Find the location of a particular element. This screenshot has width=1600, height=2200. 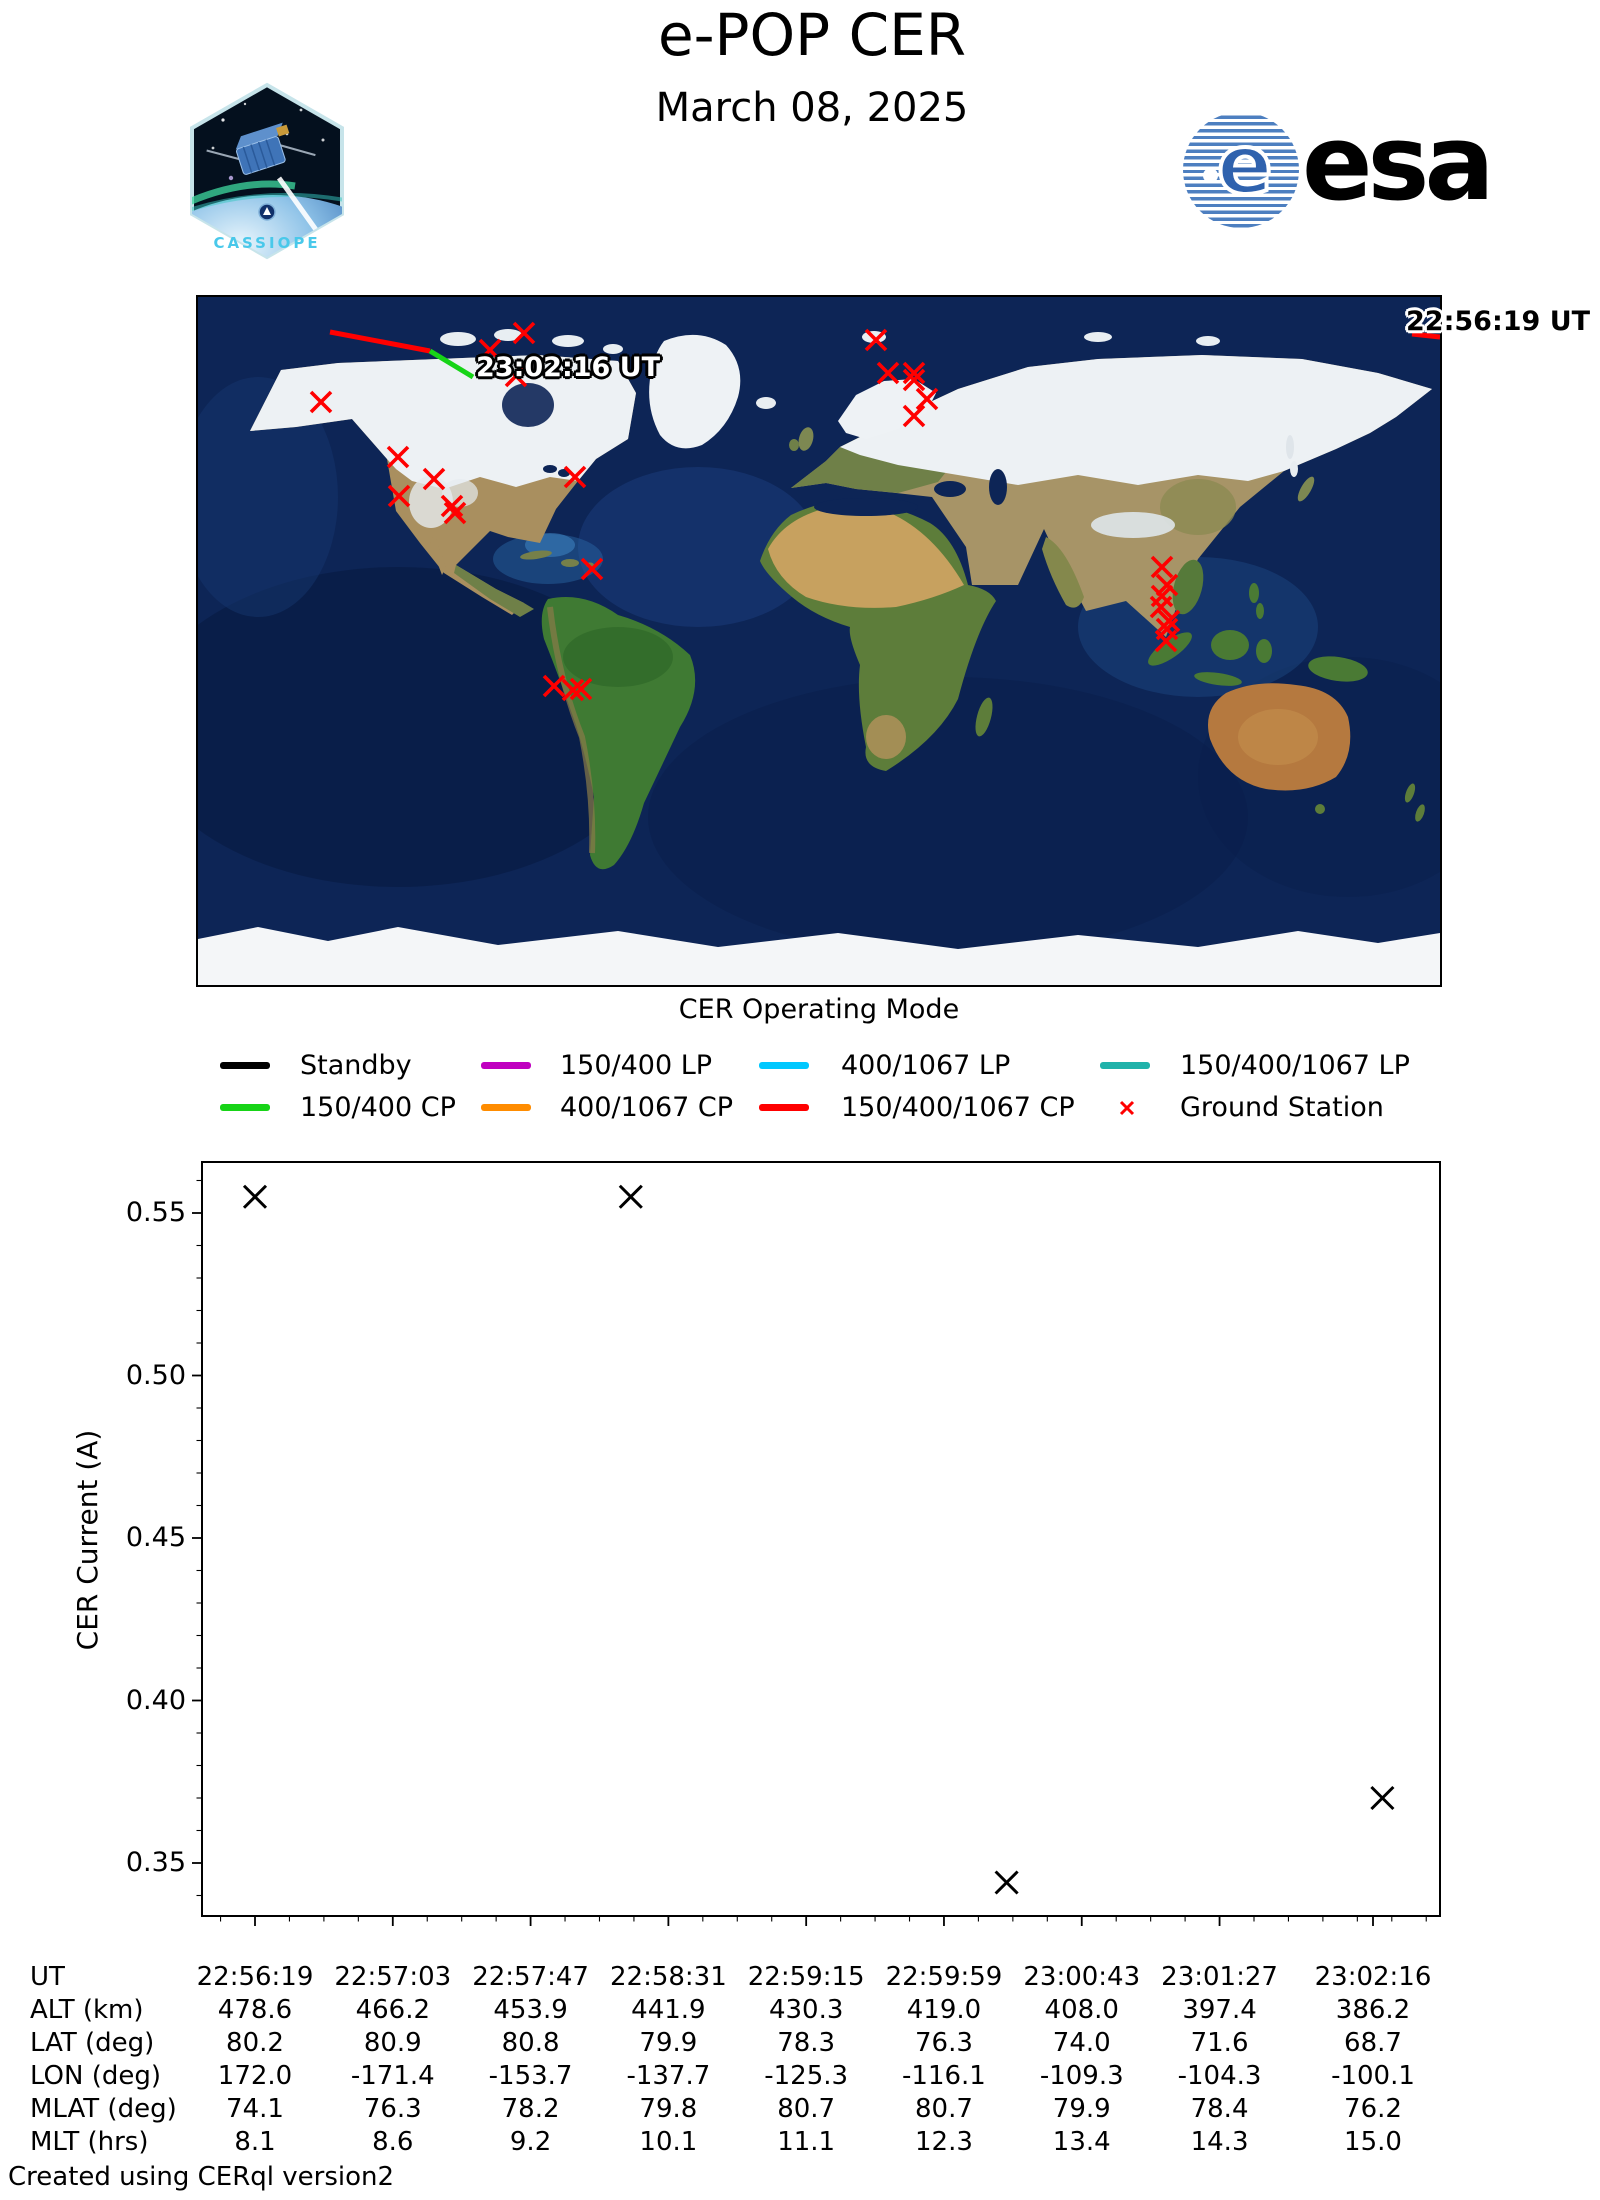

continent-antarctica is located at coordinates (819, 956).